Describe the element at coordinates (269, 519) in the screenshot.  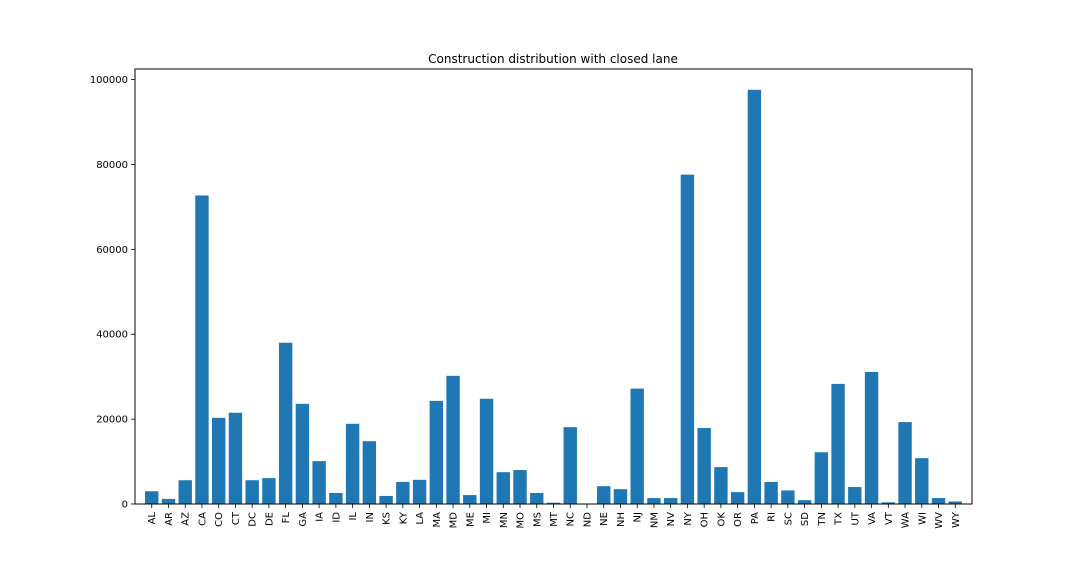
I see `x-tick-label: DE` at that location.